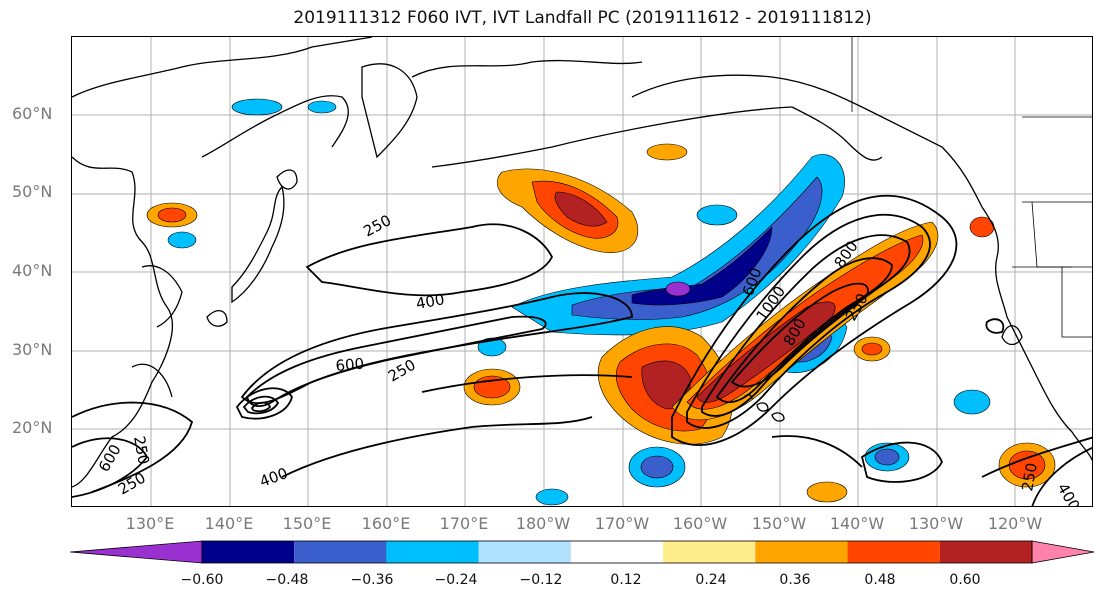 The width and height of the screenshot is (1105, 601). What do you see at coordinates (543, 523) in the screenshot?
I see `lon-label-180w: 180°W` at bounding box center [543, 523].